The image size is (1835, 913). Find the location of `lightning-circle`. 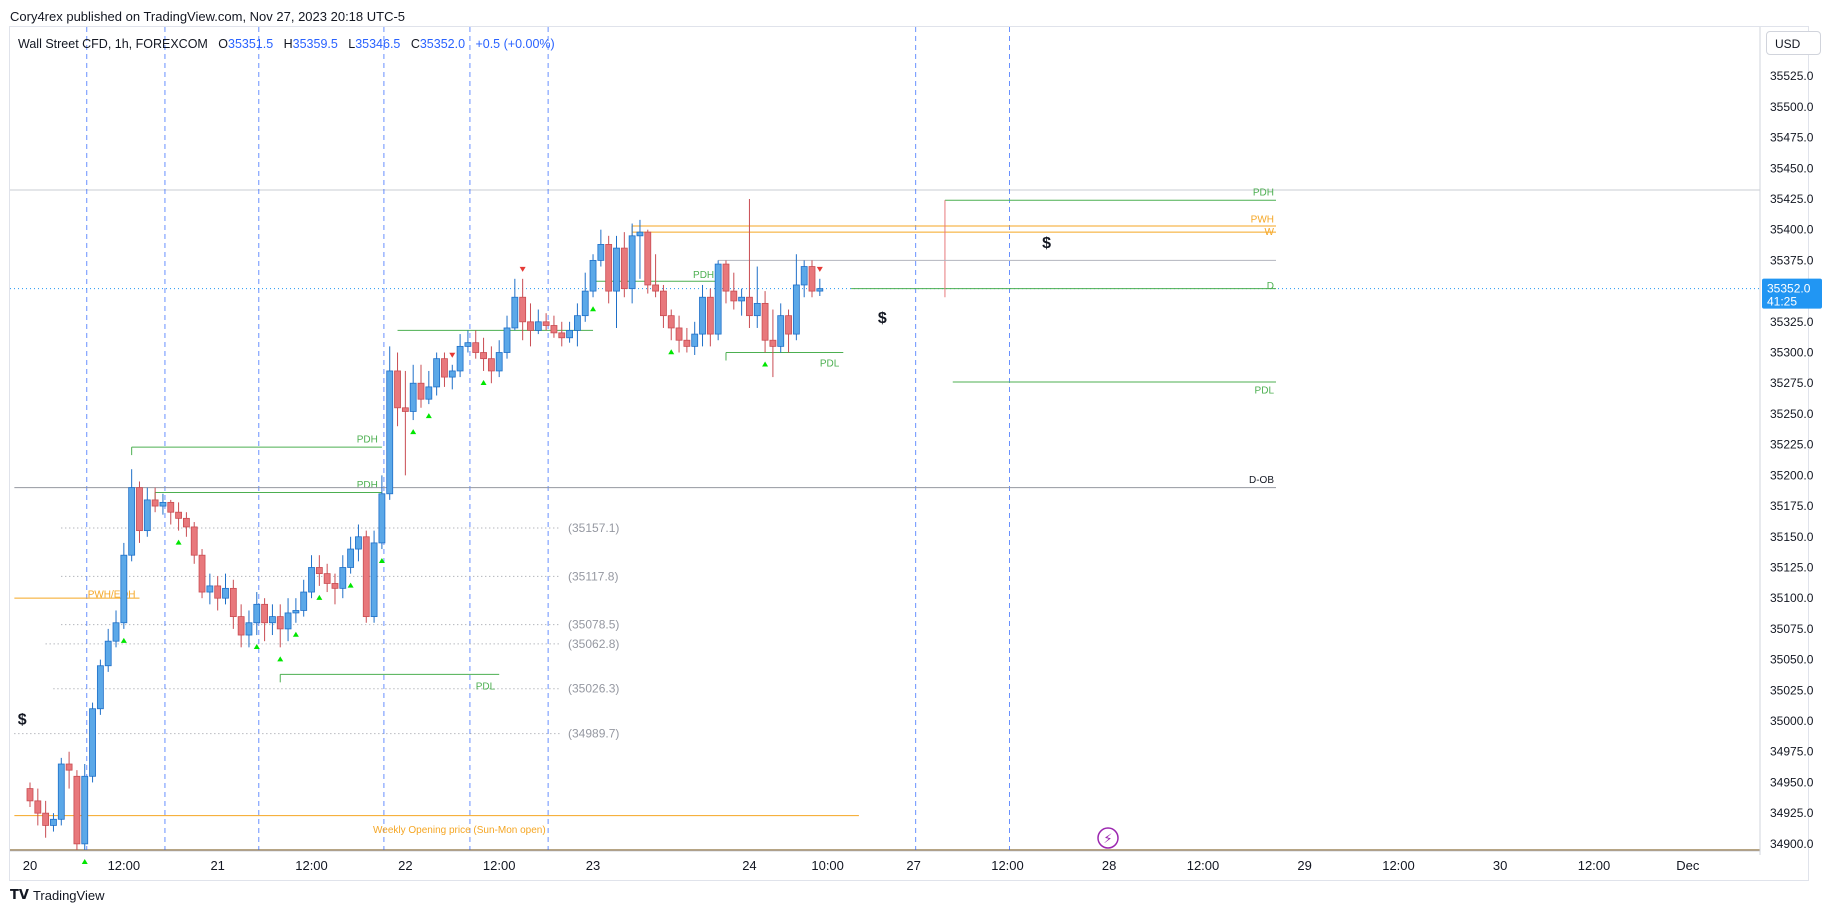

lightning-circle is located at coordinates (1108, 838).